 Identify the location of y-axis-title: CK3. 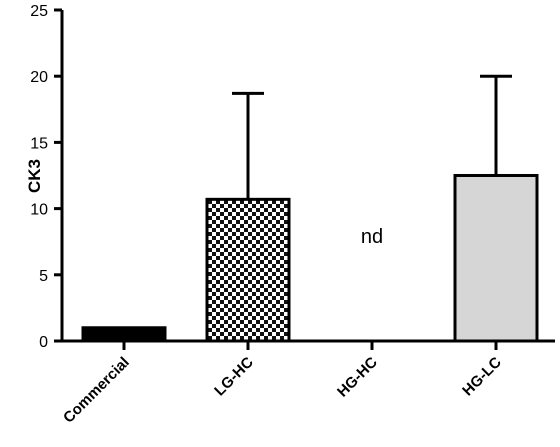
(34, 176).